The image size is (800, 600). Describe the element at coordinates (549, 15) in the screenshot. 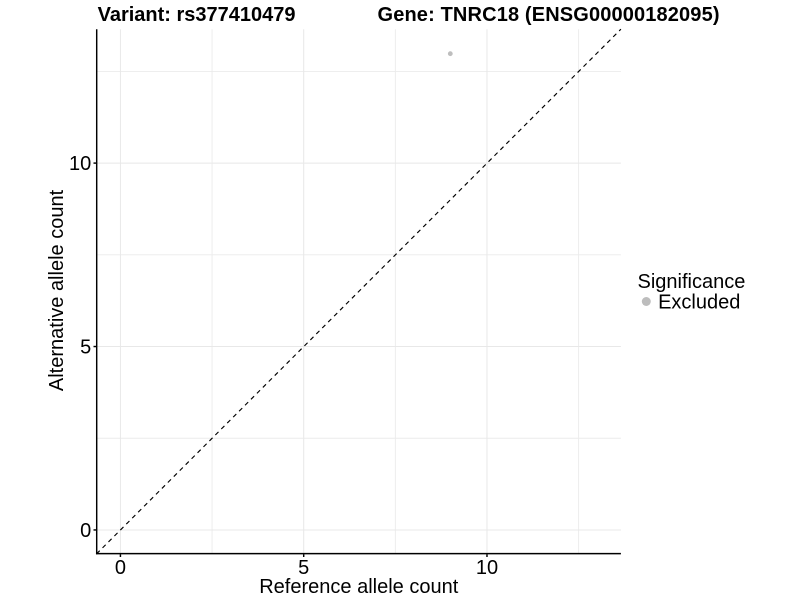

I see `svg-text: Gene: TNRC18 (ENSG00000182095)` at that location.